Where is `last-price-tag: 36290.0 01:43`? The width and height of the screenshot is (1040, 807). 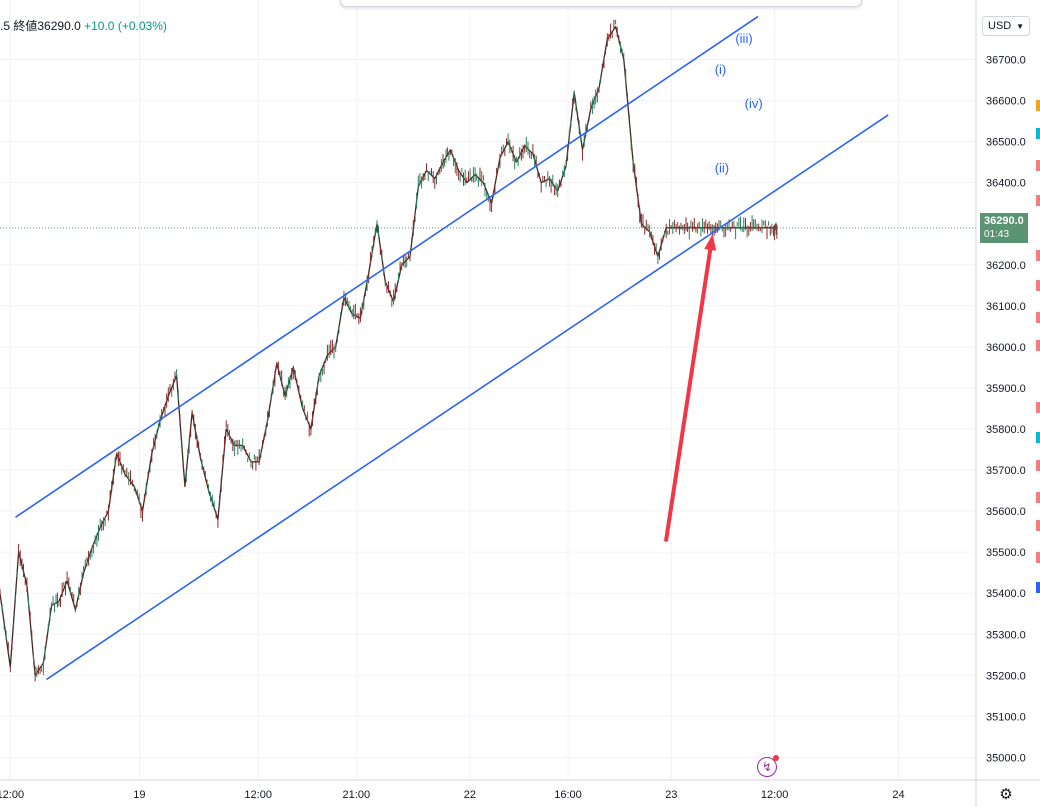
last-price-tag: 36290.0 01:43 is located at coordinates (1004, 228).